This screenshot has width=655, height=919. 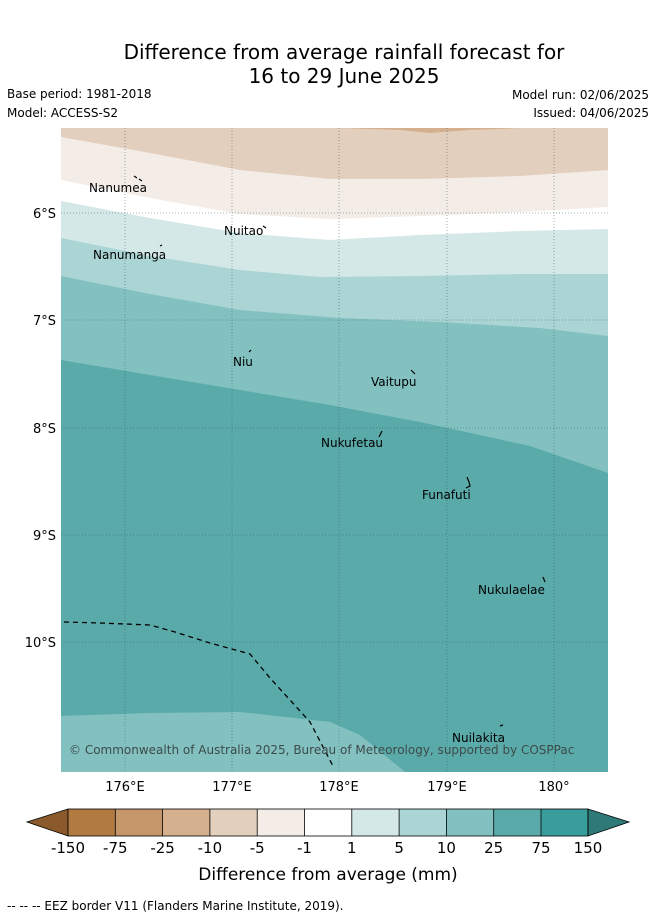 What do you see at coordinates (327, 875) in the screenshot?
I see `colorbar-title: Difference from average (mm)` at bounding box center [327, 875].